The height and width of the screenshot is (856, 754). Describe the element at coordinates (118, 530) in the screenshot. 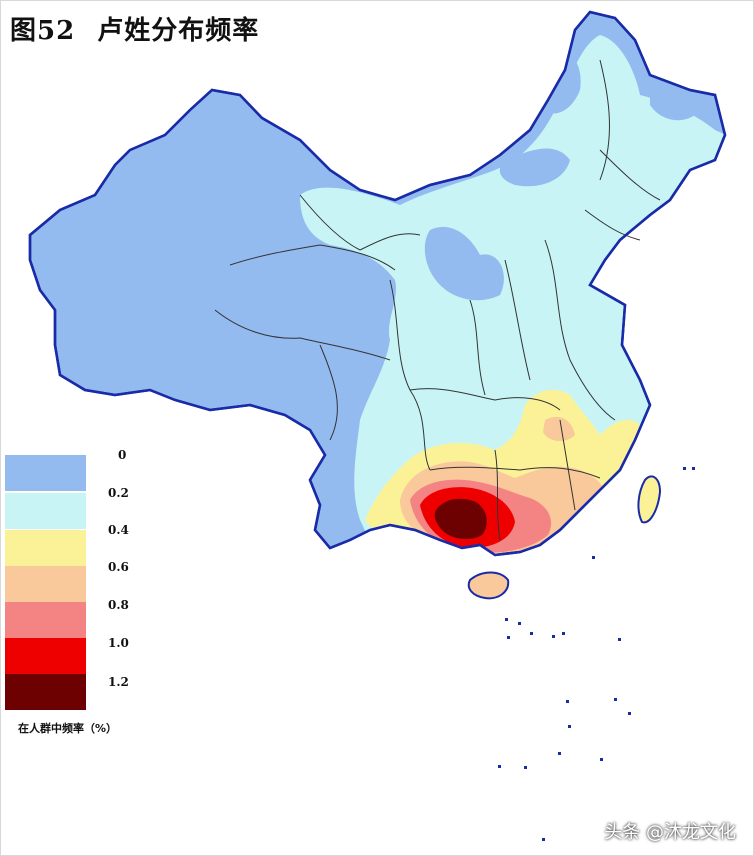

I see `legend-tick: 0.4` at that location.